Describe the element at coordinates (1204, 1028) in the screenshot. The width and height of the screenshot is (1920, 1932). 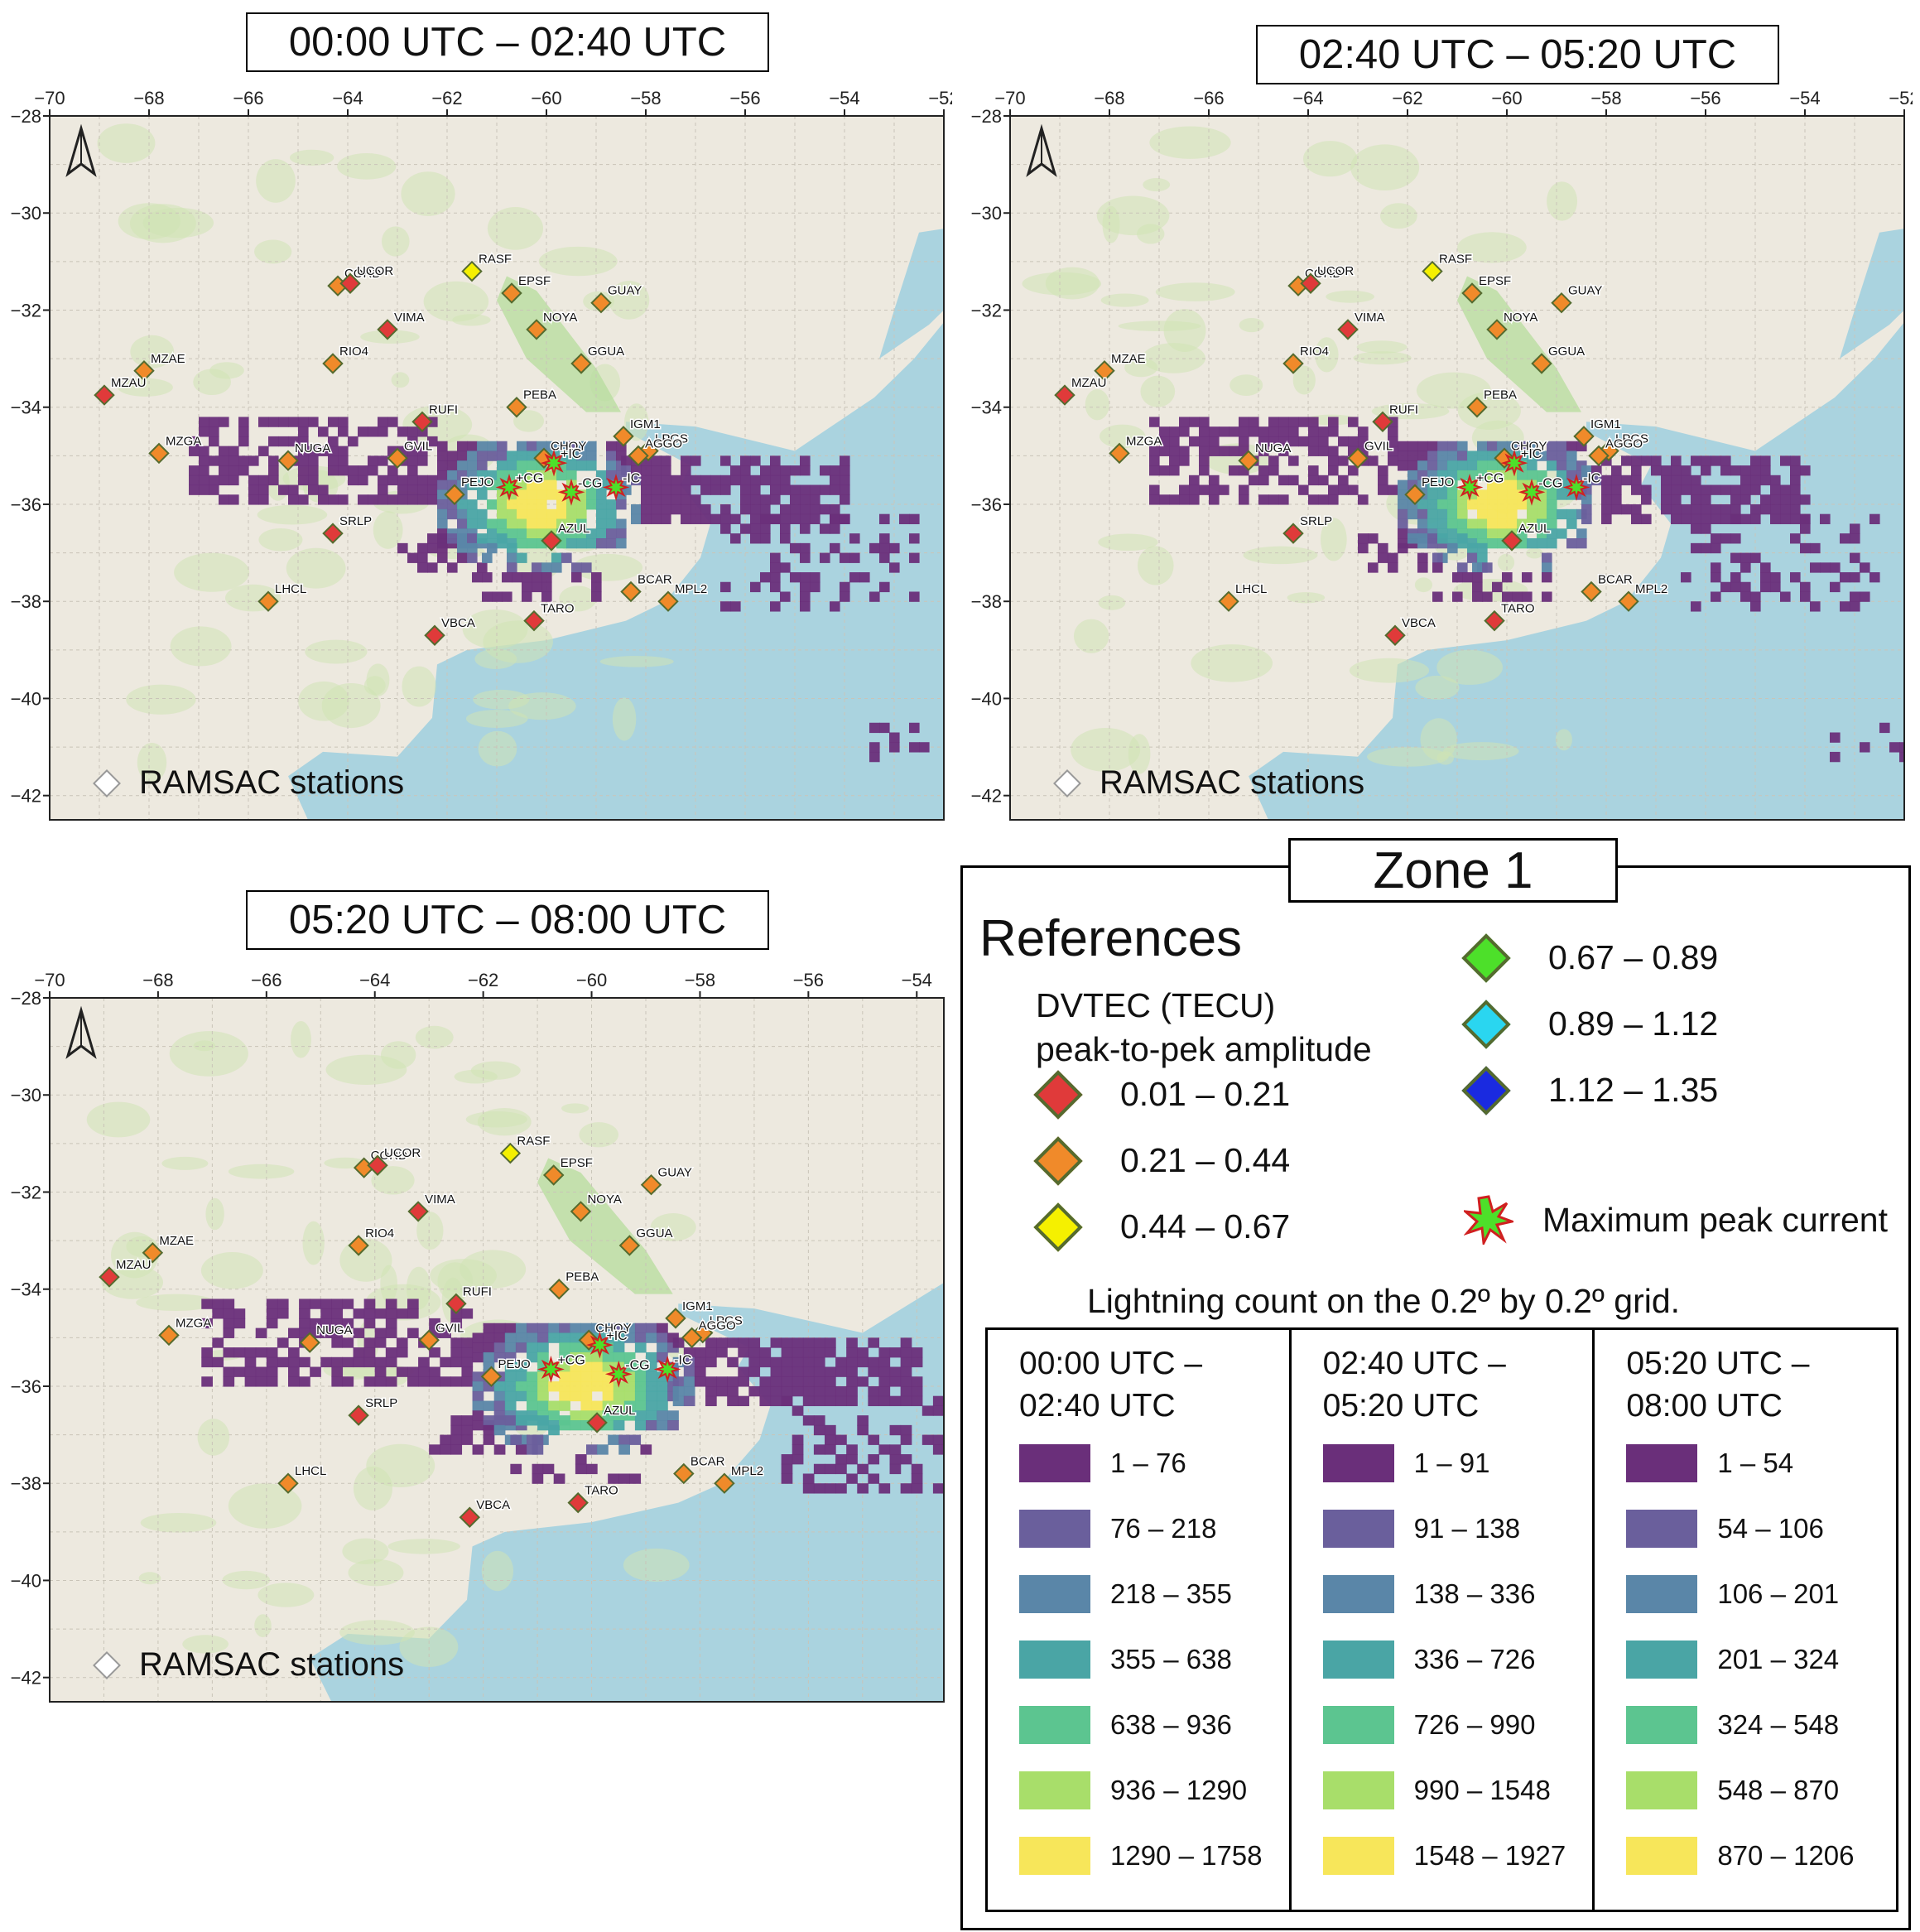
I see `dvtec-heading: DVTEC (TECU) peak-to-pek amplitude` at that location.